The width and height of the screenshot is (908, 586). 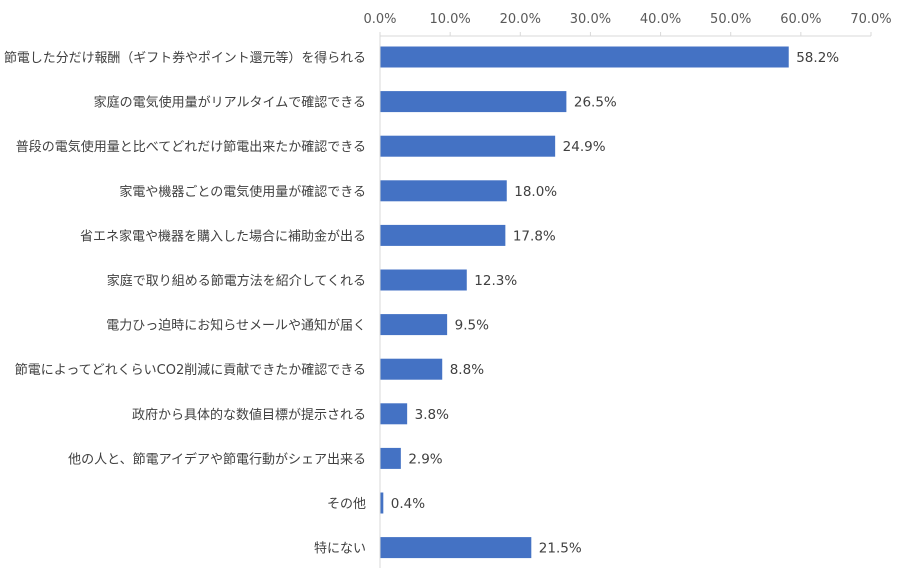 What do you see at coordinates (449, 19) in the screenshot?
I see `x-tick-label: 10.0%` at bounding box center [449, 19].